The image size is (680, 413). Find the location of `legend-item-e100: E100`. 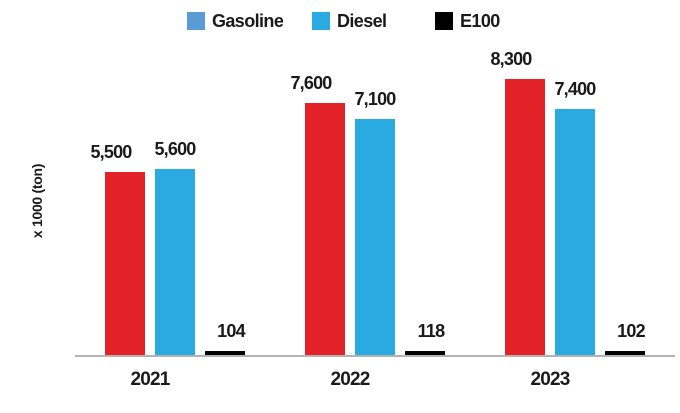

legend-item-e100: E100 is located at coordinates (467, 21).